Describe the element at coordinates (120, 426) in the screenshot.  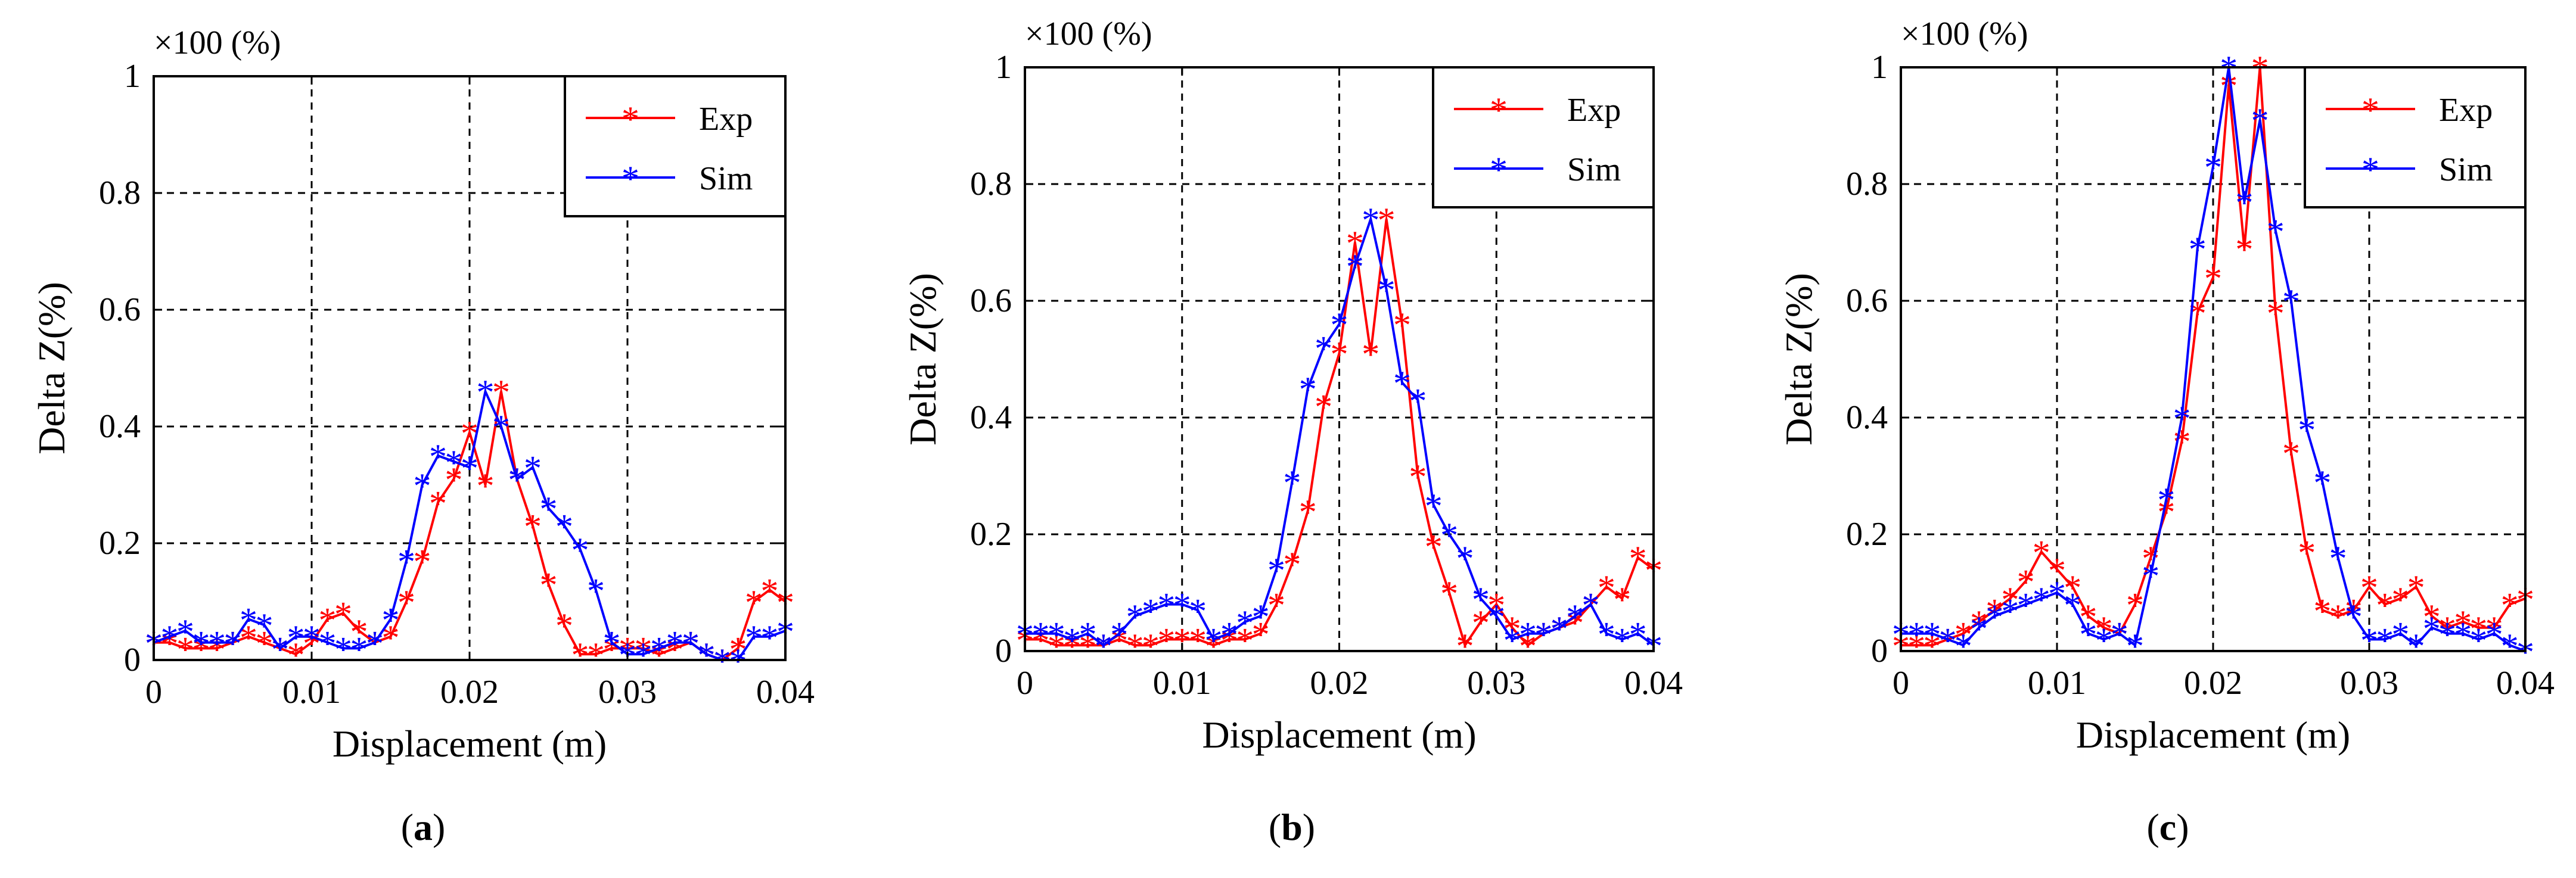
I see `y-tick-label: 0.4` at that location.